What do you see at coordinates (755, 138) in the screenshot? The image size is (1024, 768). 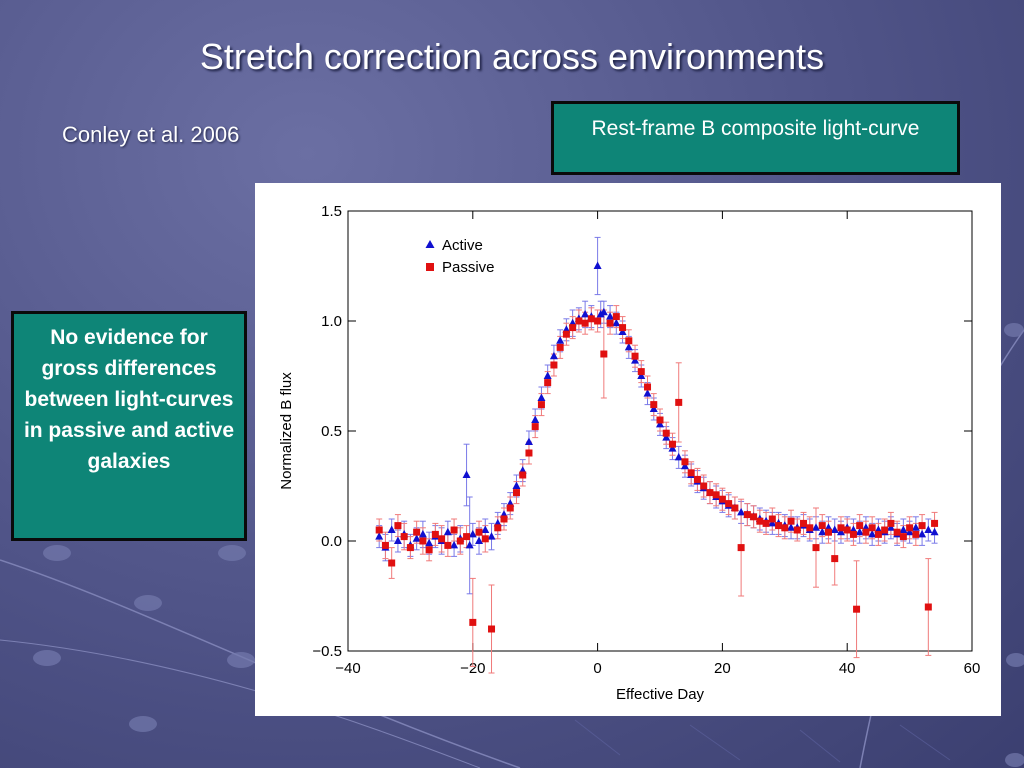 I see `caption-box: Rest-frame B composite light-curve` at bounding box center [755, 138].